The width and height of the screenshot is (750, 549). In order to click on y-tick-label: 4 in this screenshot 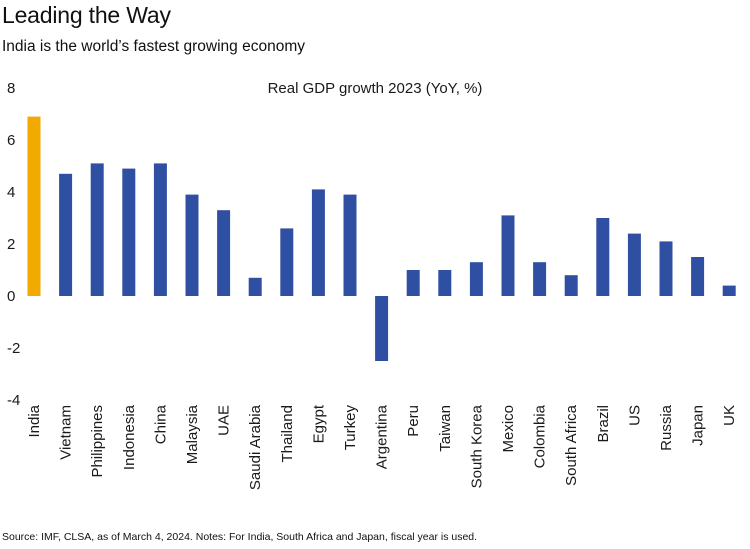, I will do `click(11, 192)`.